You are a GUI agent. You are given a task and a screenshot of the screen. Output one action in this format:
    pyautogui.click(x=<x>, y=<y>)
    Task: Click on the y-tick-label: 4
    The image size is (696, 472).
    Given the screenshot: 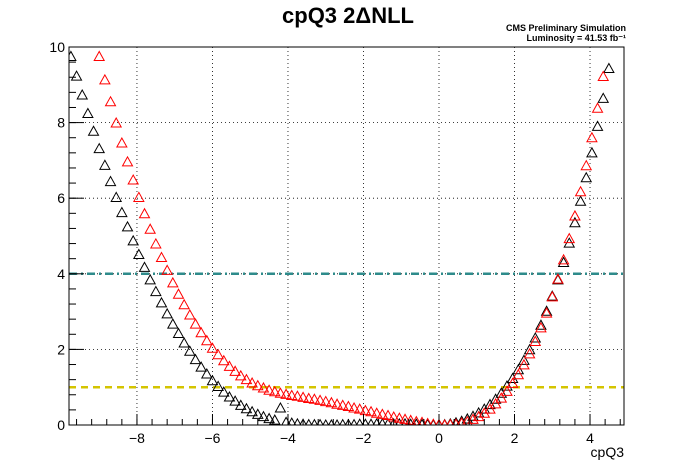 What is the action you would take?
    pyautogui.click(x=61, y=274)
    